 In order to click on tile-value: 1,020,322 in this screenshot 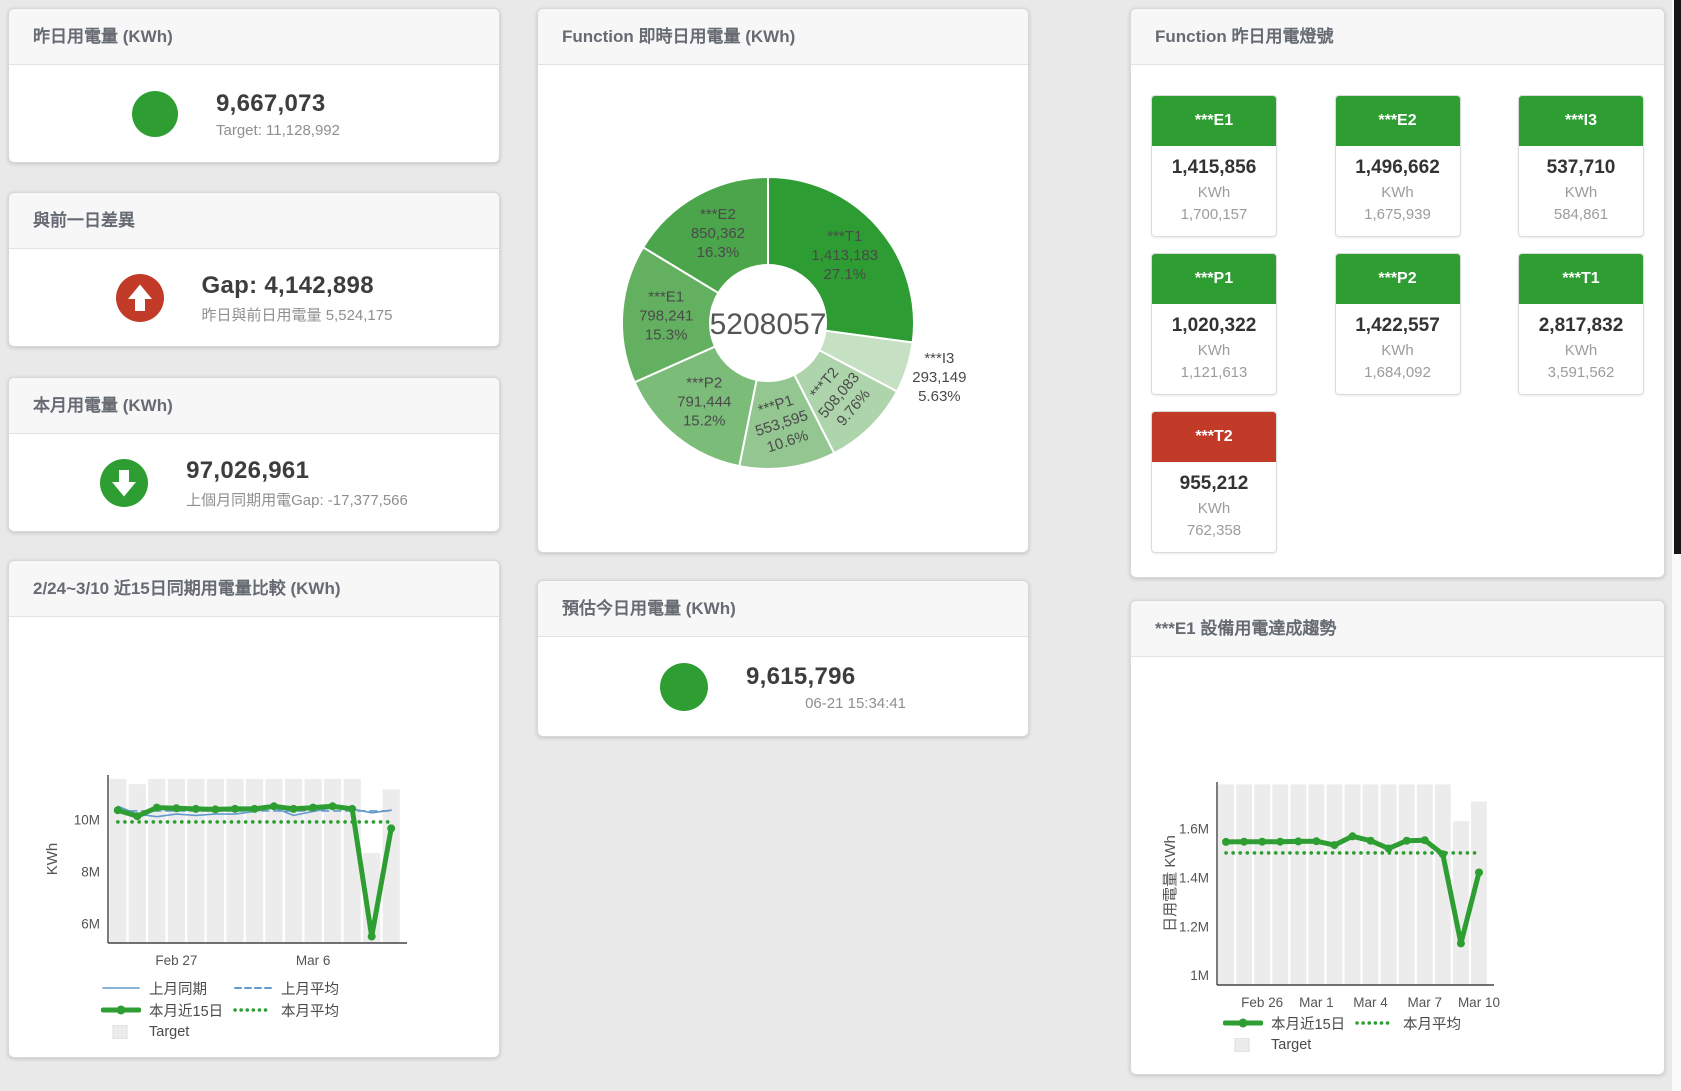, I will do `click(1214, 325)`.